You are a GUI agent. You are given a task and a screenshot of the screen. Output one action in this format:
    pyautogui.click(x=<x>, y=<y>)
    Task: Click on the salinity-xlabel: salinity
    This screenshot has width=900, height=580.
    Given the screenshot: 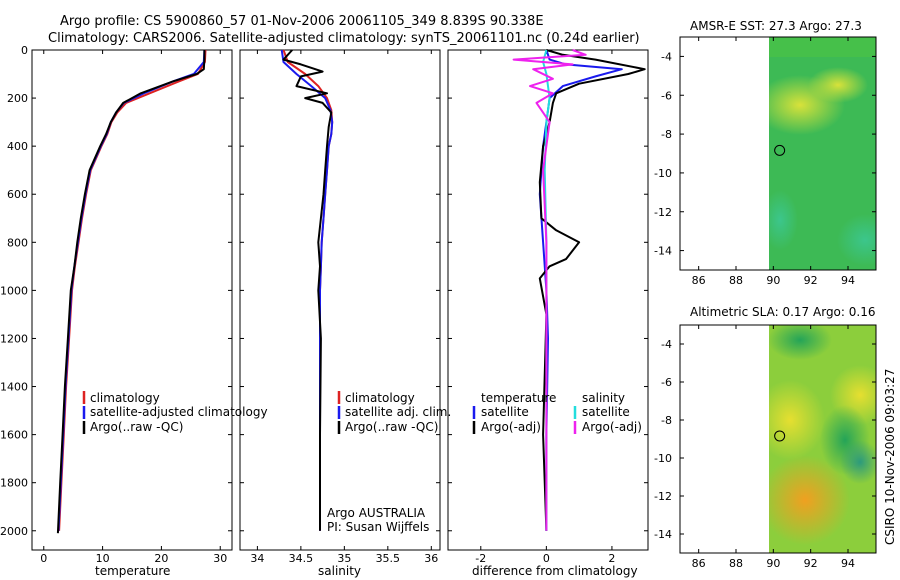 What is the action you would take?
    pyautogui.click(x=339, y=571)
    